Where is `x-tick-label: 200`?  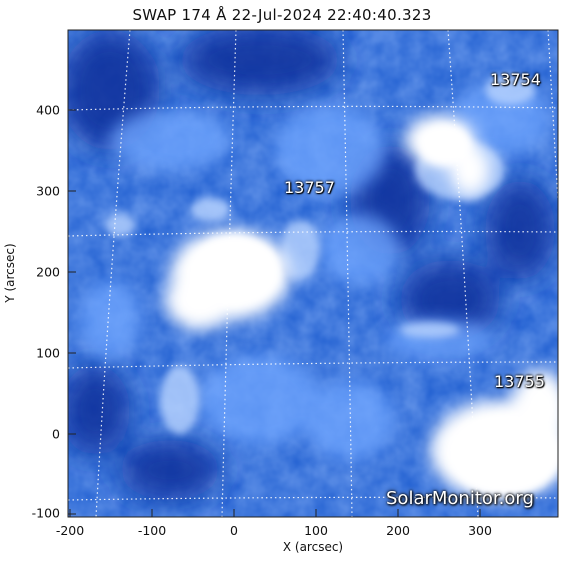 x-tick-label: 200 is located at coordinates (398, 530).